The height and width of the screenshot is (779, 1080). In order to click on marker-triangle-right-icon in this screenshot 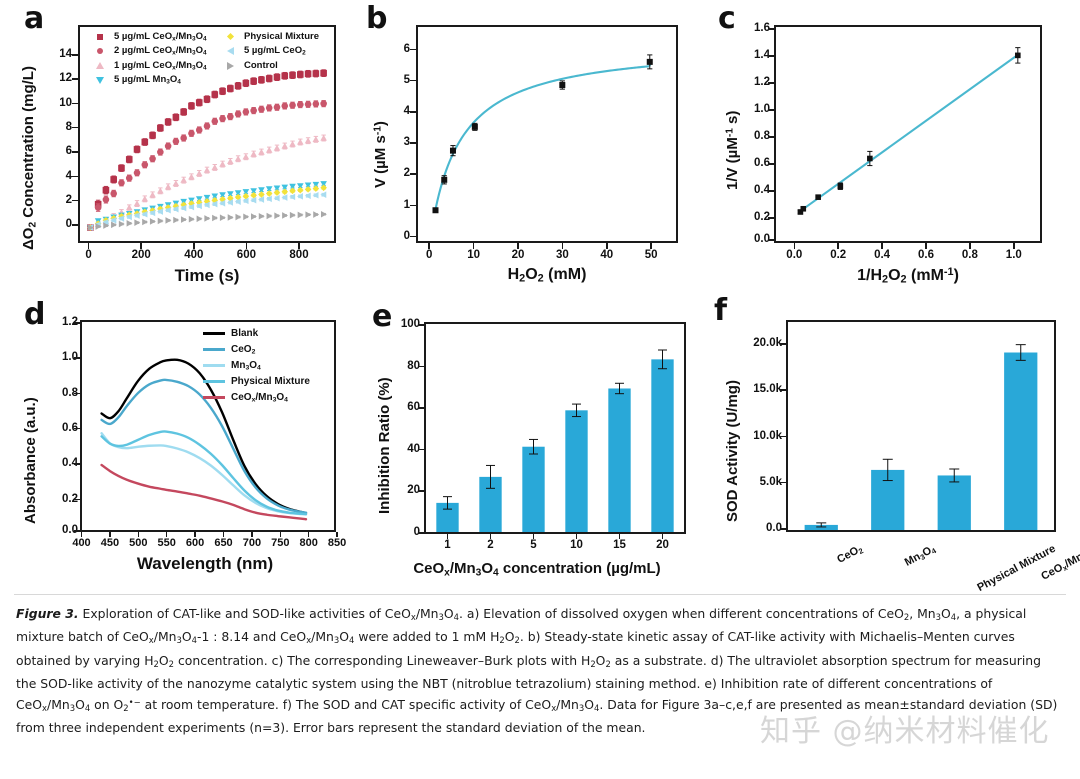, I will do `click(230, 65)`.